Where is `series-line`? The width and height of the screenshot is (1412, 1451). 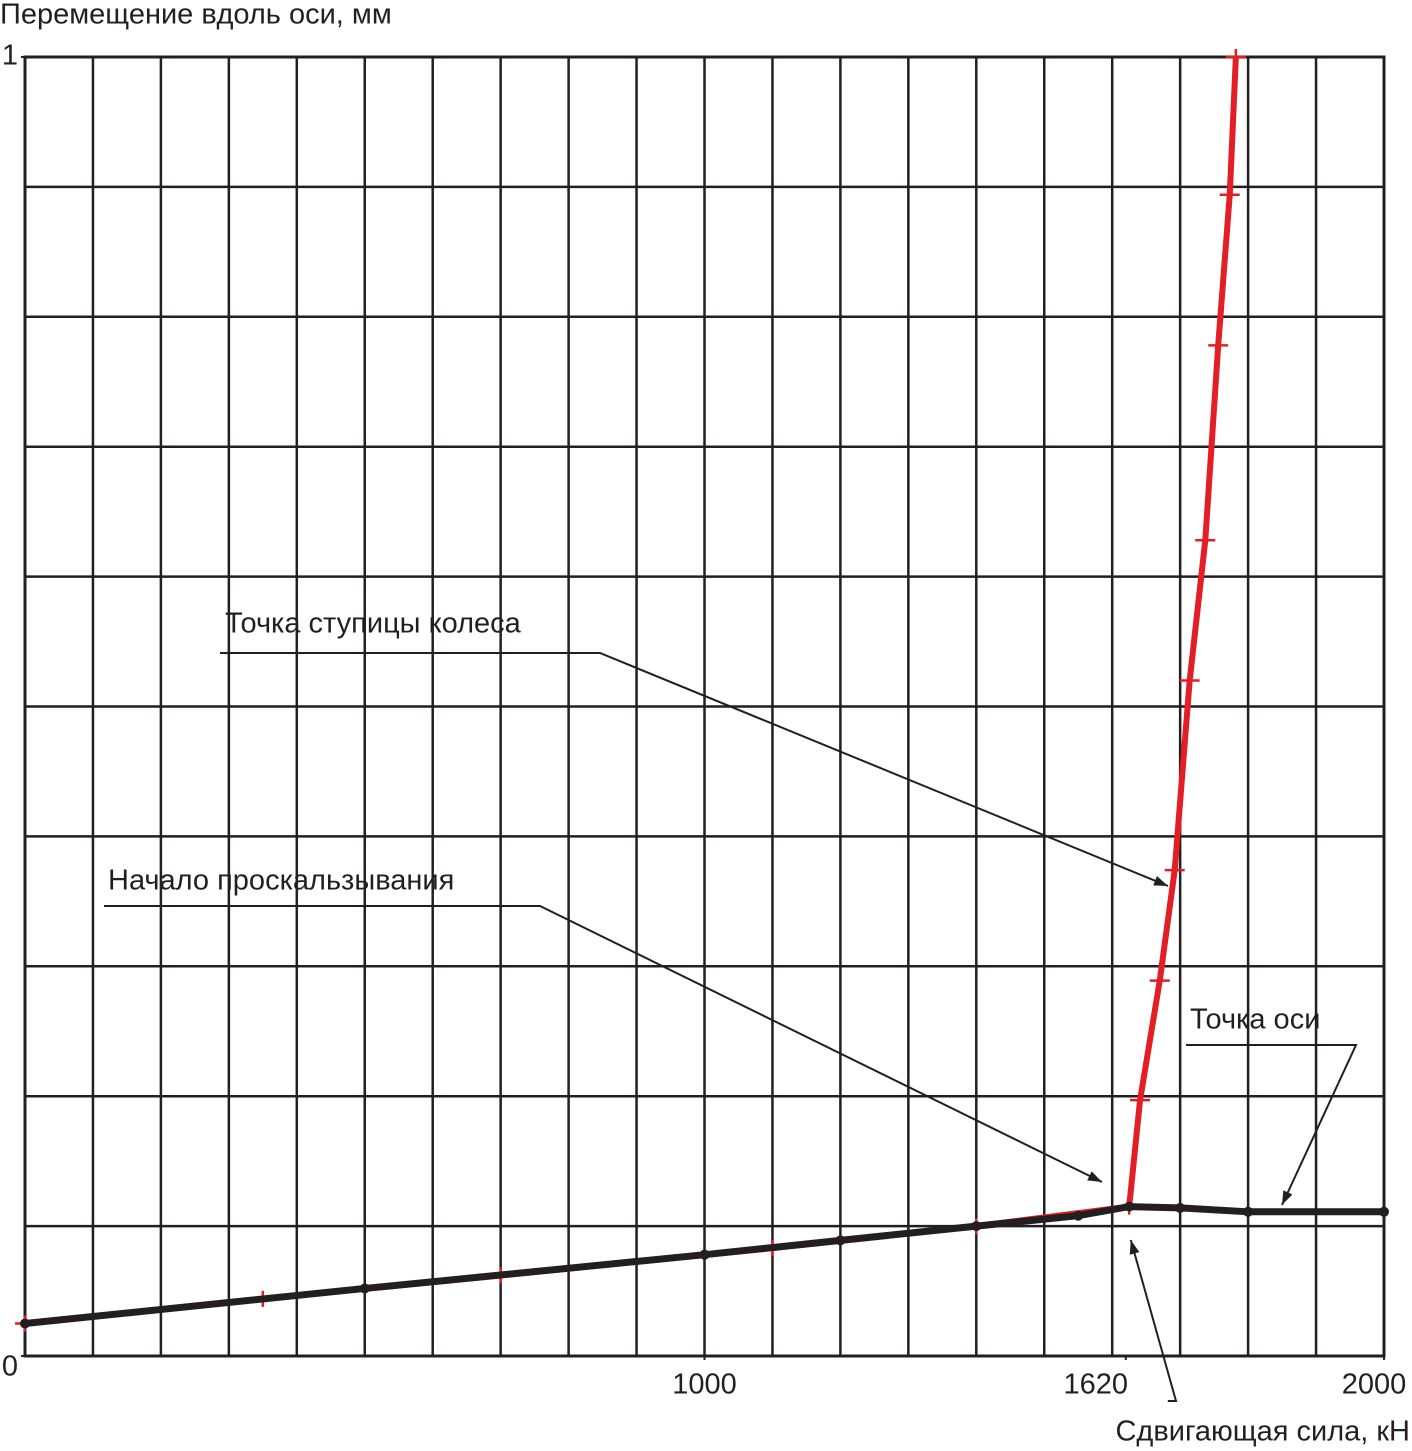 series-line is located at coordinates (704, 1265).